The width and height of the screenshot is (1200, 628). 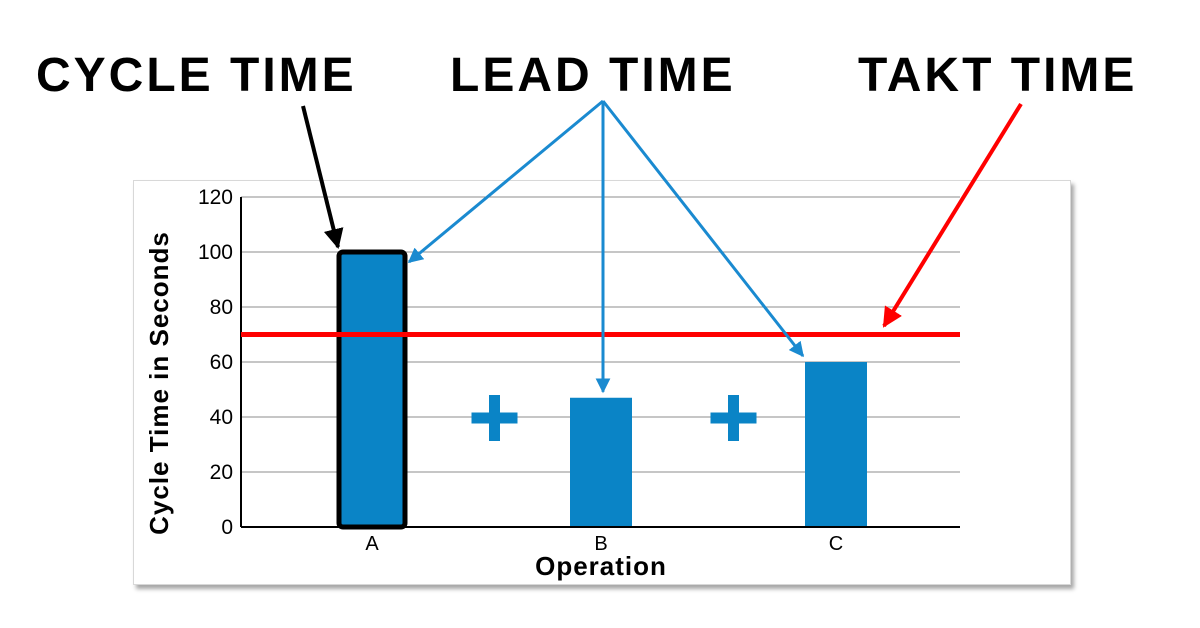 I want to click on x-tick-label: B, so click(x=600, y=544).